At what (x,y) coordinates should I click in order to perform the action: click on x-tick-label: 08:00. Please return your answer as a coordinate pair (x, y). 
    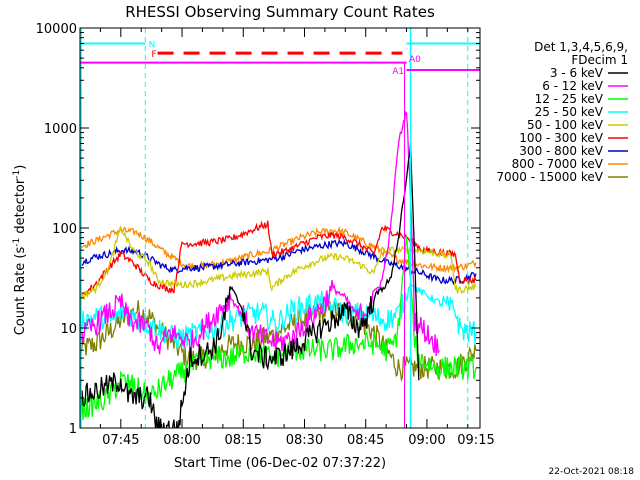
    Looking at the image, I should click on (181, 440).